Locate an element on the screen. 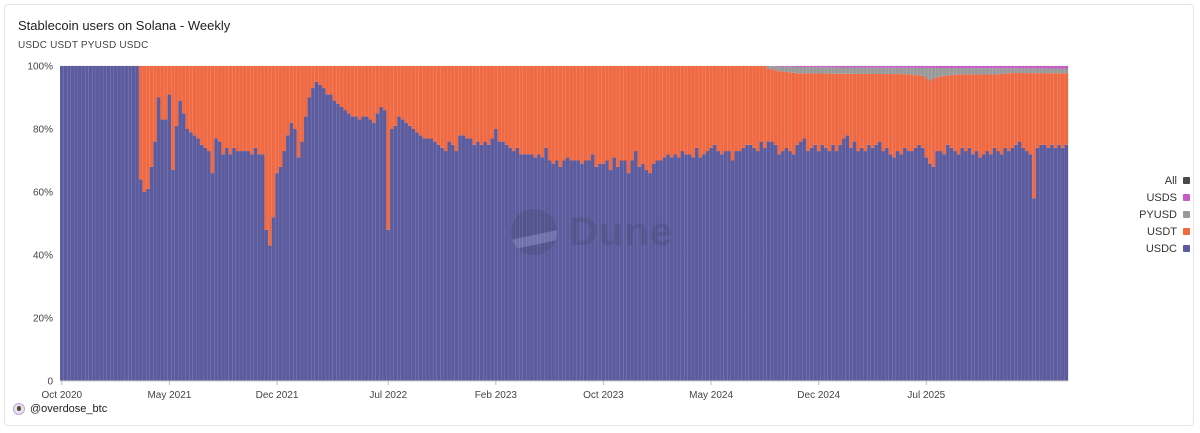  avatar is located at coordinates (19, 409).